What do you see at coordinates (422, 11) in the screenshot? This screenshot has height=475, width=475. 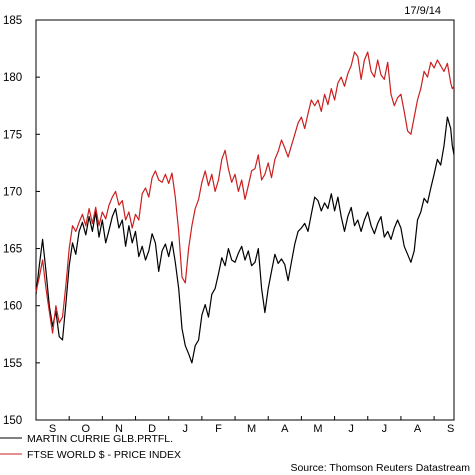 I see `chart-date-label: 17/9/14` at bounding box center [422, 11].